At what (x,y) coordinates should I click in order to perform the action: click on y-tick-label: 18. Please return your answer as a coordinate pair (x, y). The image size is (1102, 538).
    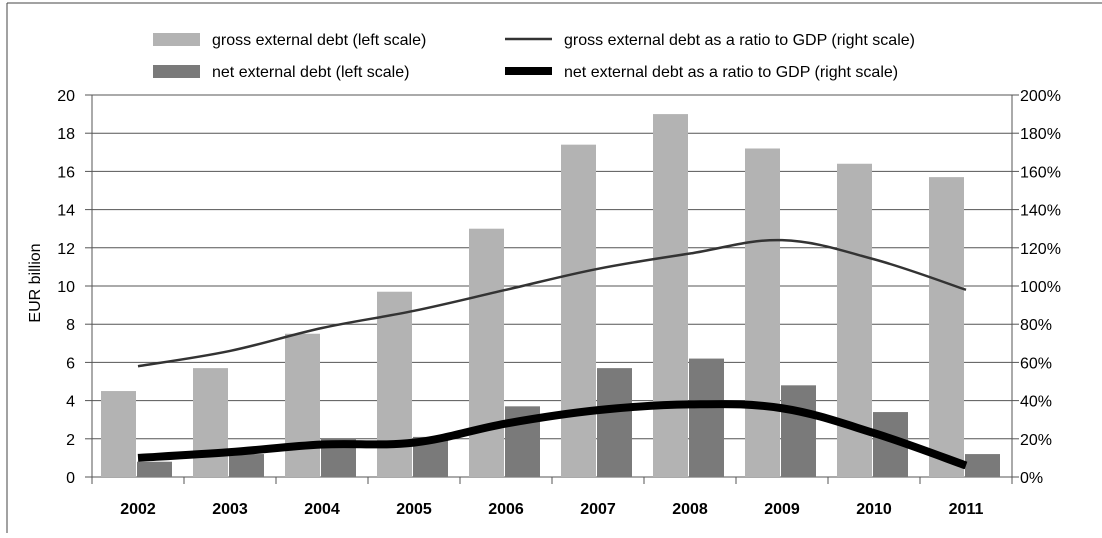
    Looking at the image, I should click on (66, 134).